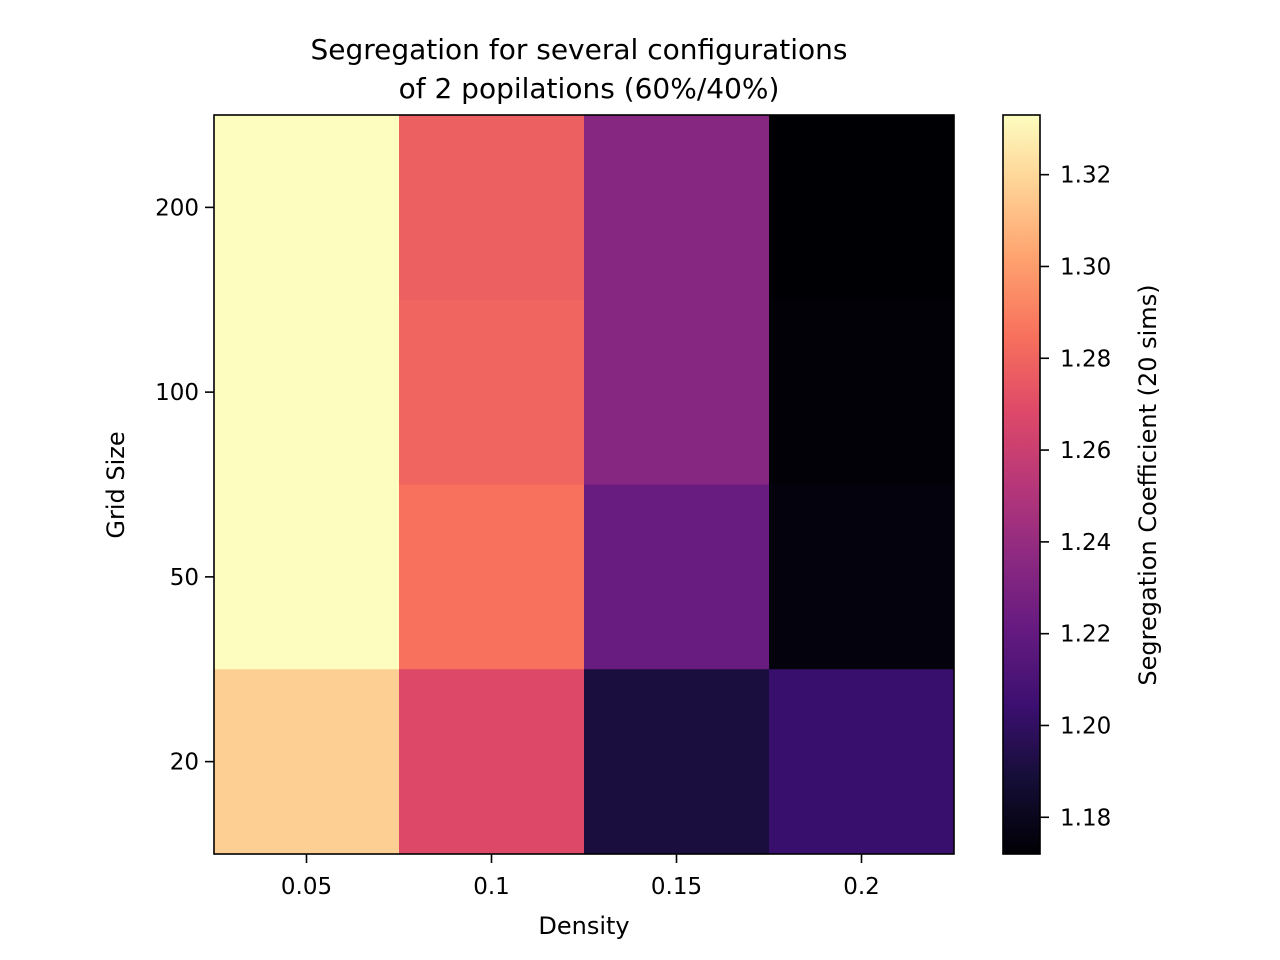 The height and width of the screenshot is (960, 1280). Describe the element at coordinates (589, 88) in the screenshot. I see `chart-title-line-2: of 2 popilations (60%/40%)` at that location.